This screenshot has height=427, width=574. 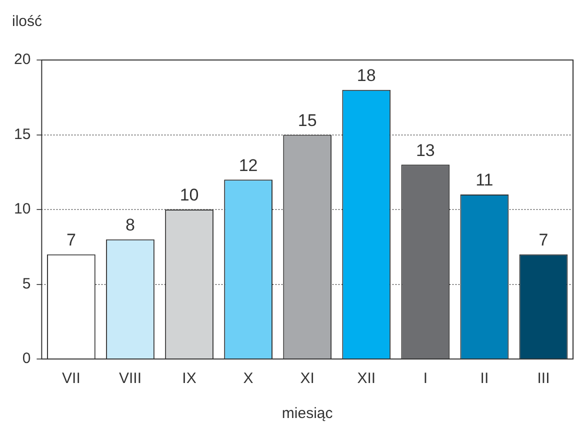 I want to click on y-tick-label: 5, so click(x=26, y=283).